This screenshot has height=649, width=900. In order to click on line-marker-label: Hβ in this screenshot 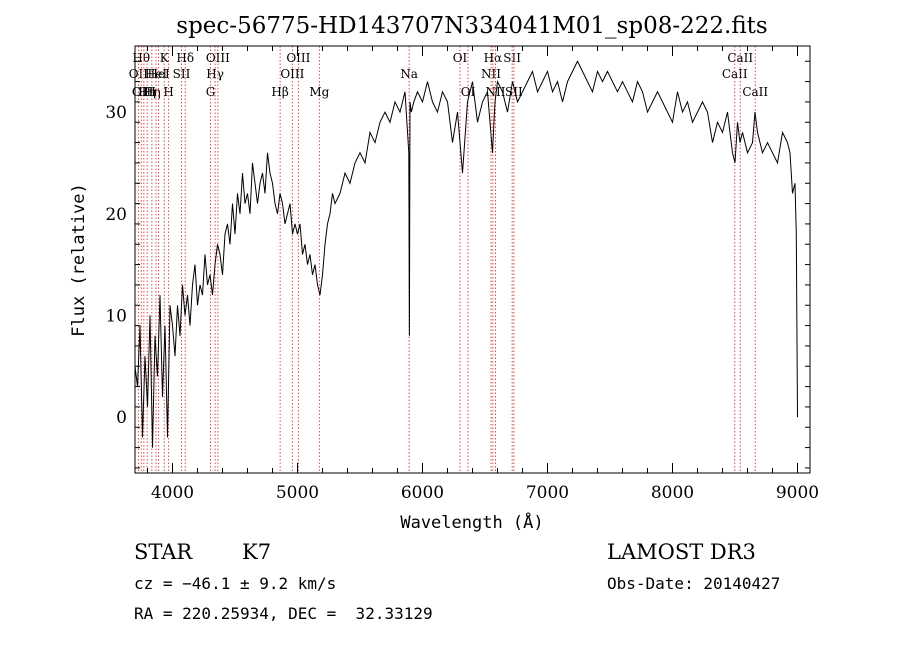, I will do `click(279, 92)`.